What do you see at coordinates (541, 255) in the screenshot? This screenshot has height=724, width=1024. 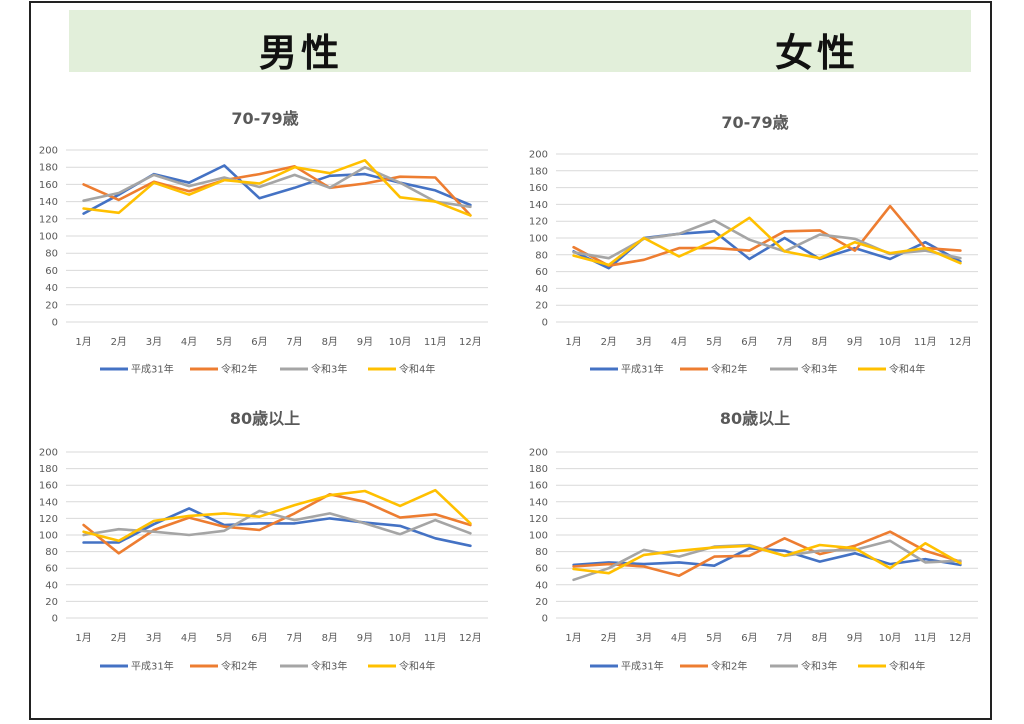 I see `y-tick-label: 80` at bounding box center [541, 255].